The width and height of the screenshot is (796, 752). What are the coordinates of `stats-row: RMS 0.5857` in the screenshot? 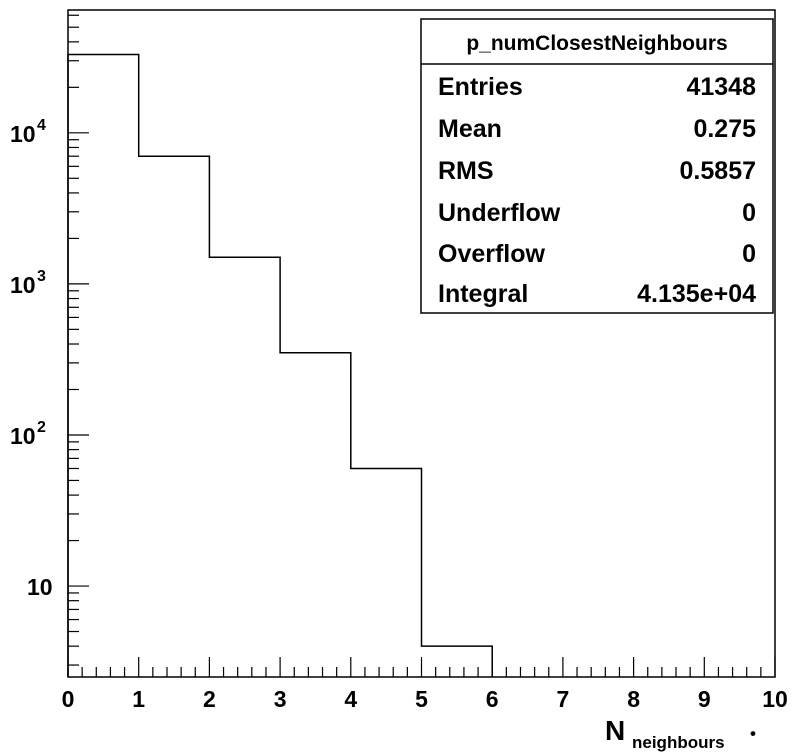 It's located at (597, 171).